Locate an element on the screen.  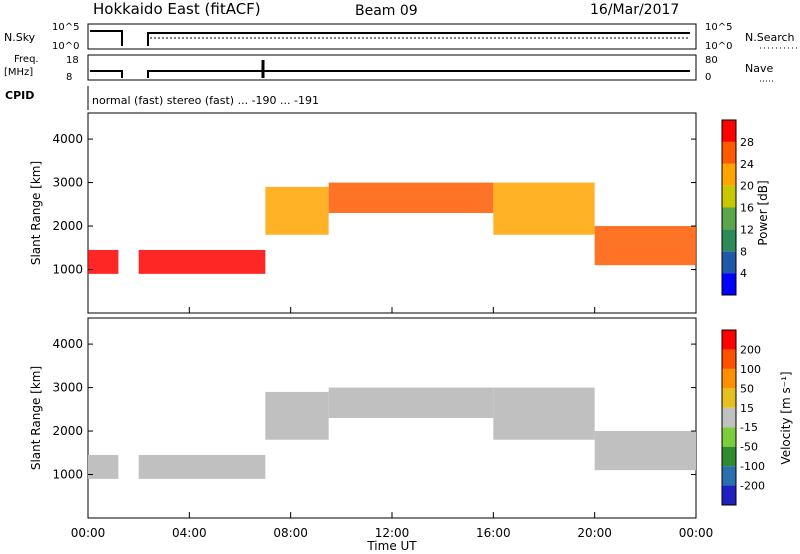
date-title: 16/Mar/2017 is located at coordinates (634, 10).